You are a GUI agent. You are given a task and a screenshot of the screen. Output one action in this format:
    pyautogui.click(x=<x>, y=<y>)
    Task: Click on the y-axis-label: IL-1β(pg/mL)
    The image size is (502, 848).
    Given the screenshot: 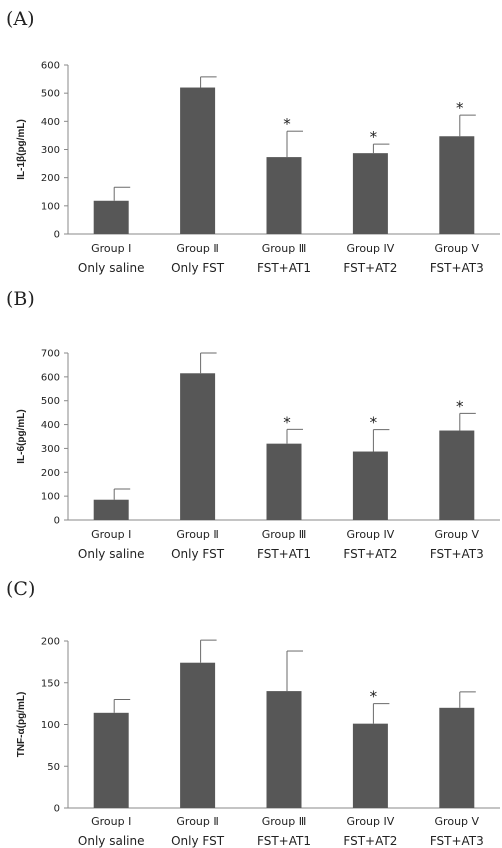 What is the action you would take?
    pyautogui.click(x=21, y=149)
    